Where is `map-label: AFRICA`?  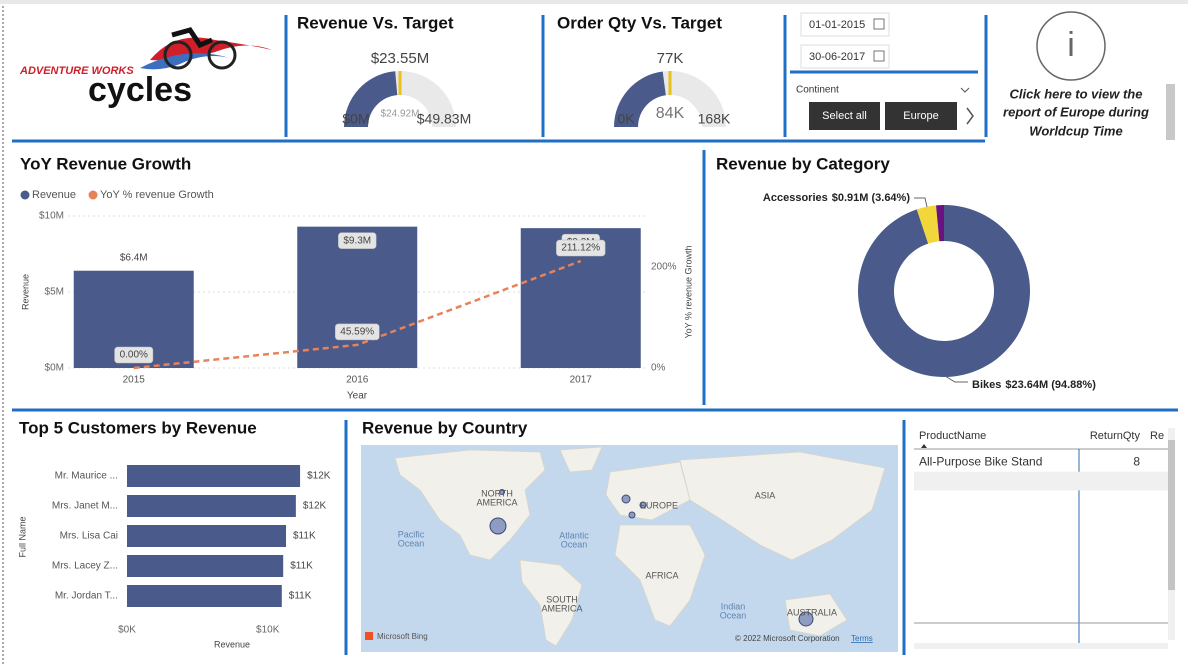 map-label: AFRICA is located at coordinates (661, 575).